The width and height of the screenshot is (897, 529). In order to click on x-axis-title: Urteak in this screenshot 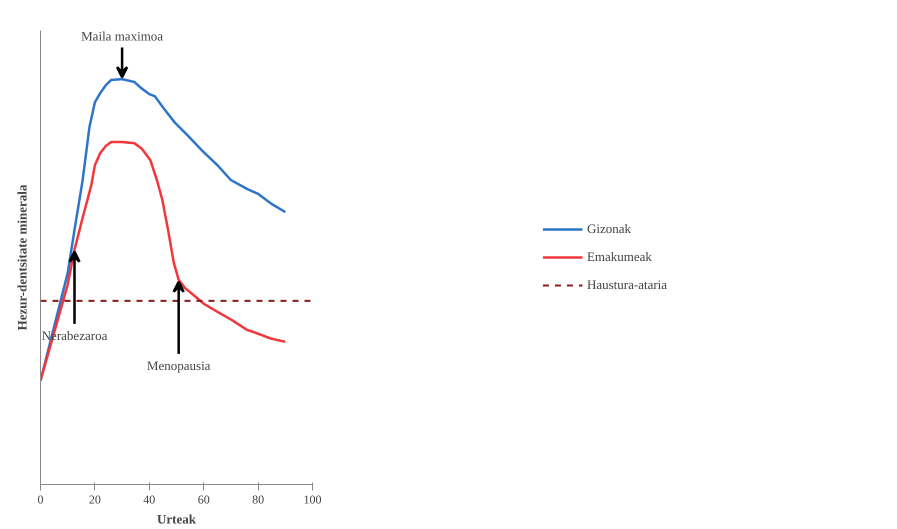, I will do `click(177, 519)`.